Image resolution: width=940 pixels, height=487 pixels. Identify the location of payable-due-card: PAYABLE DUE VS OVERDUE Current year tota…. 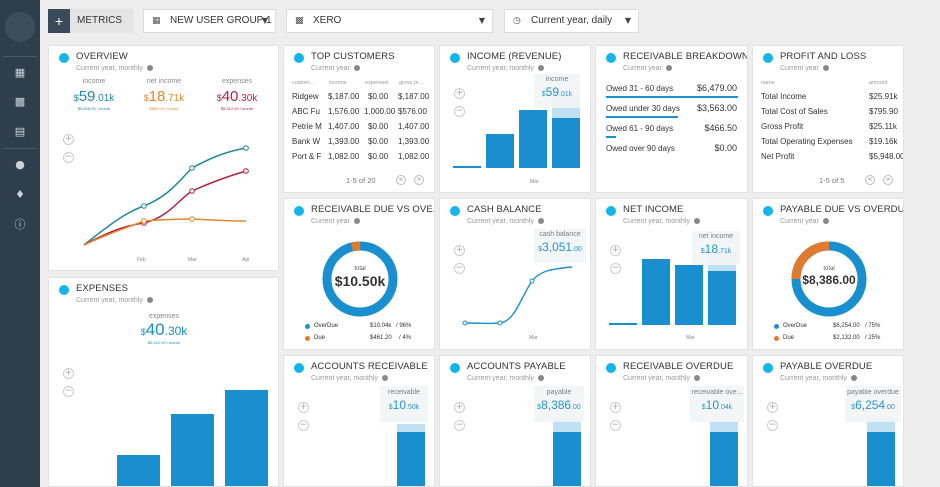
(828, 274).